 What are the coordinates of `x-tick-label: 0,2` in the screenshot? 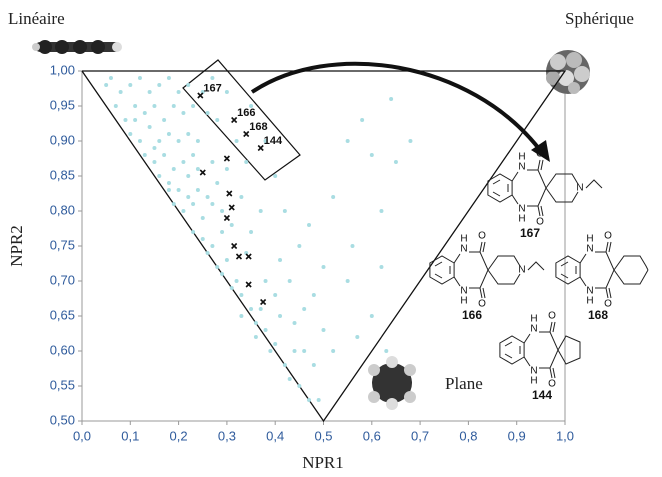 It's located at (179, 435).